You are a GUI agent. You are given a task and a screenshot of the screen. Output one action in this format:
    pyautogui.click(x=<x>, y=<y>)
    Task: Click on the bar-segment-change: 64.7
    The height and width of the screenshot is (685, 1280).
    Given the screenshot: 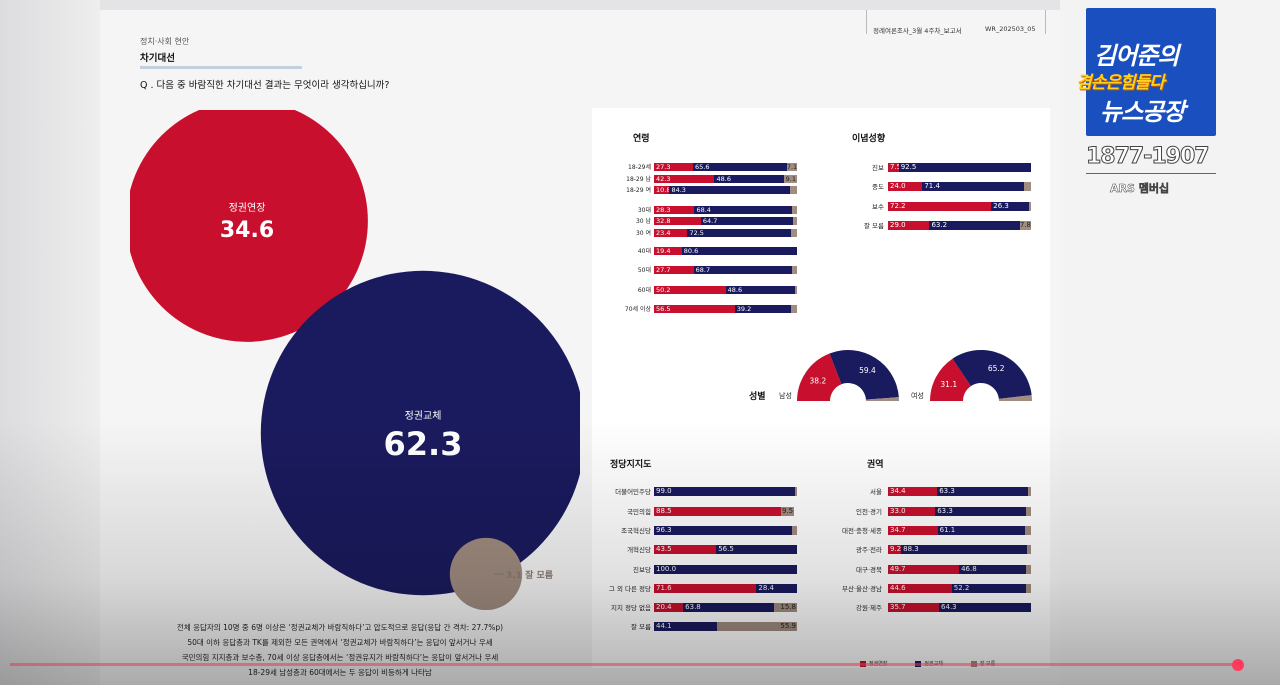 What is the action you would take?
    pyautogui.click(x=747, y=221)
    